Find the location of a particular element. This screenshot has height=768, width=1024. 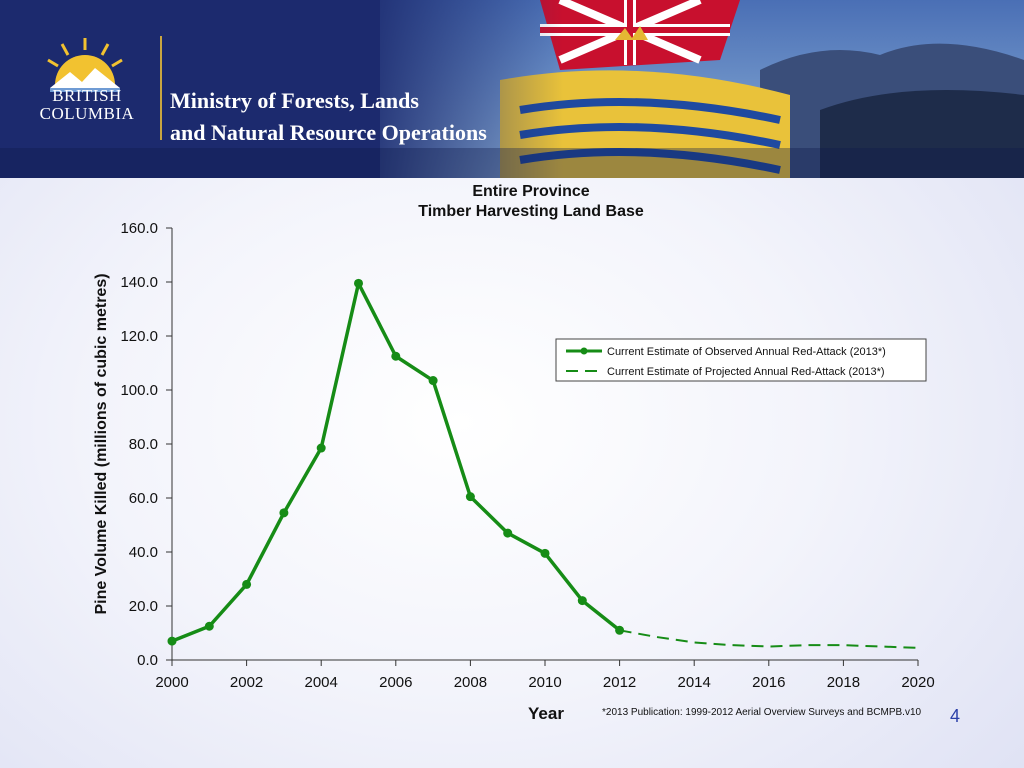

x-tick-label: 2014 is located at coordinates (694, 682).